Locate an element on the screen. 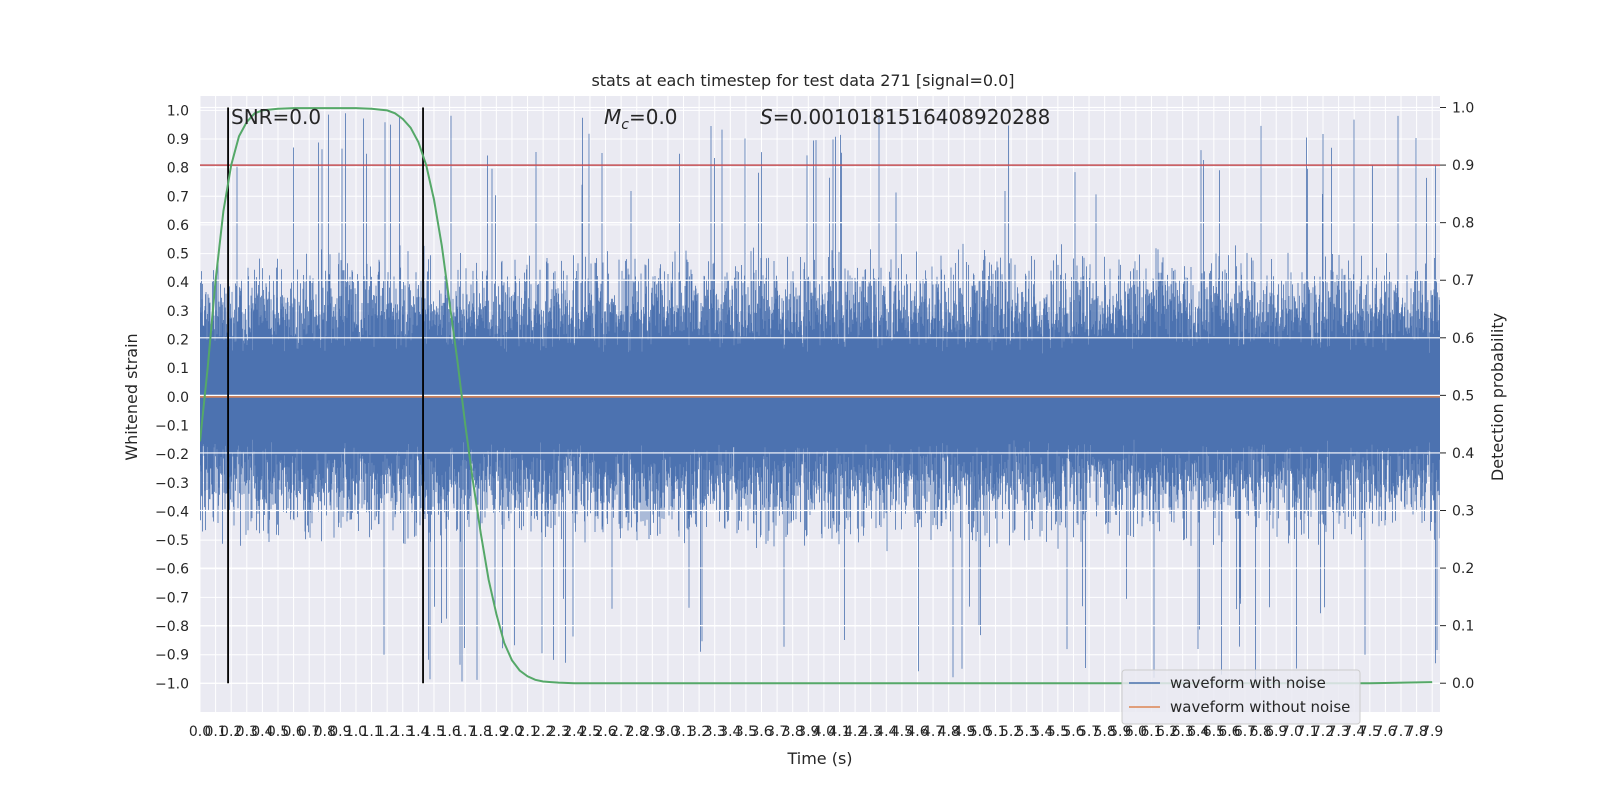 This screenshot has height=804, width=1600. y-right-tick-label: 0.8 is located at coordinates (1463, 224).